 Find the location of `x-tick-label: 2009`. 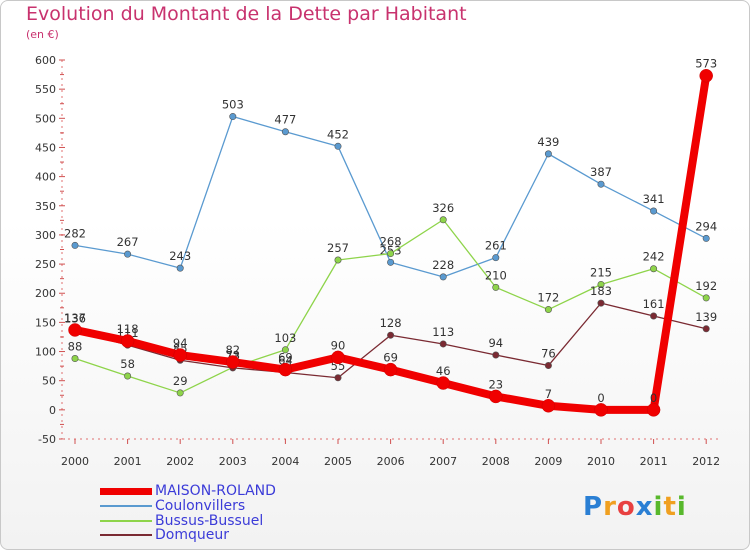

x-tick-label: 2009 is located at coordinates (548, 461).